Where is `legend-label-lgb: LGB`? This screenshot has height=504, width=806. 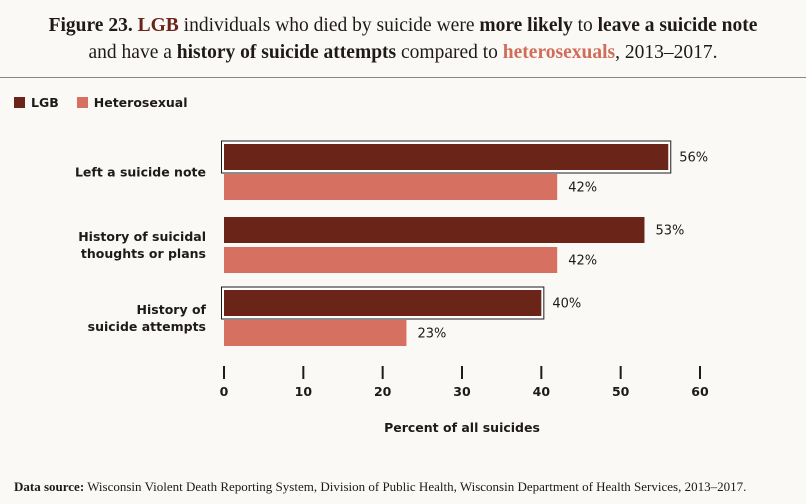
legend-label-lgb: LGB is located at coordinates (45, 102).